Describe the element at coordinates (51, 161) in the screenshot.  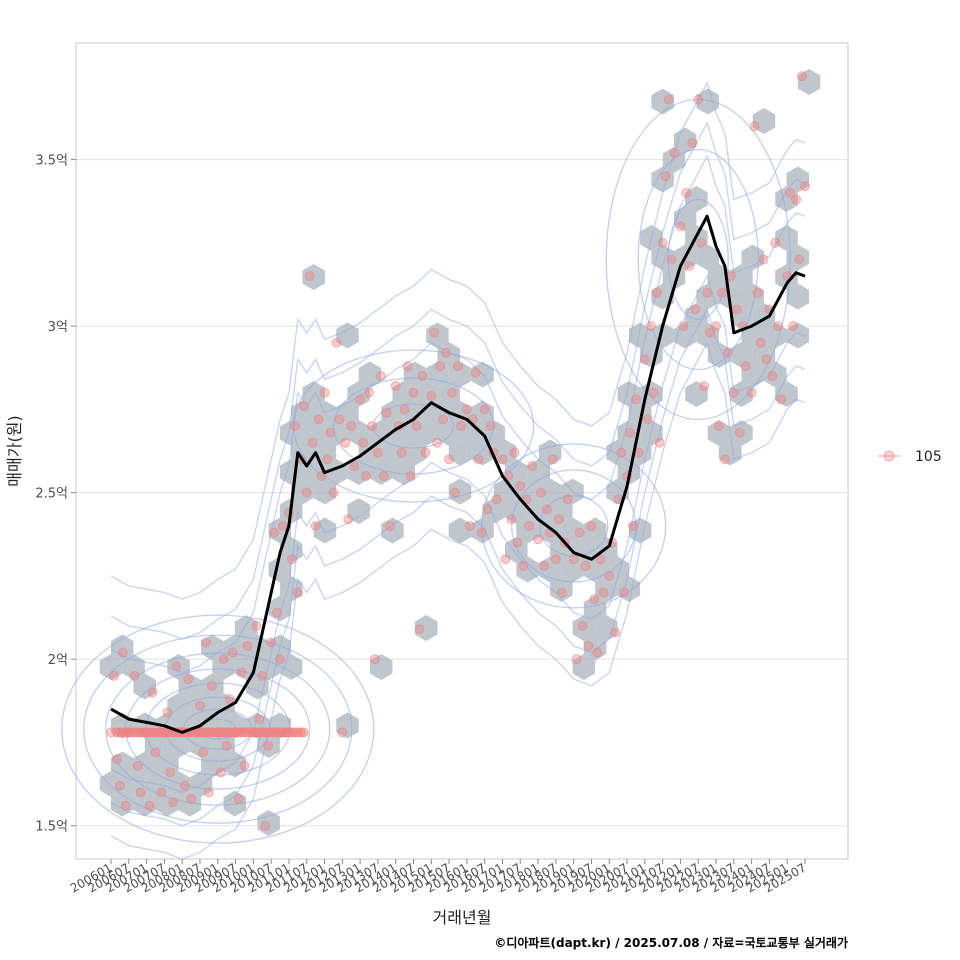
I see `y-tick-label: 3.5억` at that location.